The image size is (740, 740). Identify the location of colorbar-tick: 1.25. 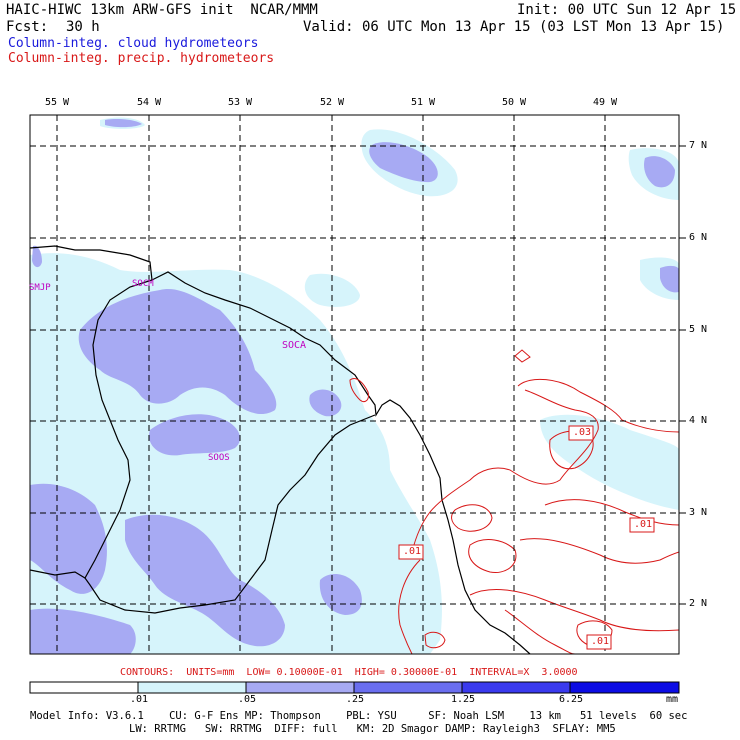
(463, 699).